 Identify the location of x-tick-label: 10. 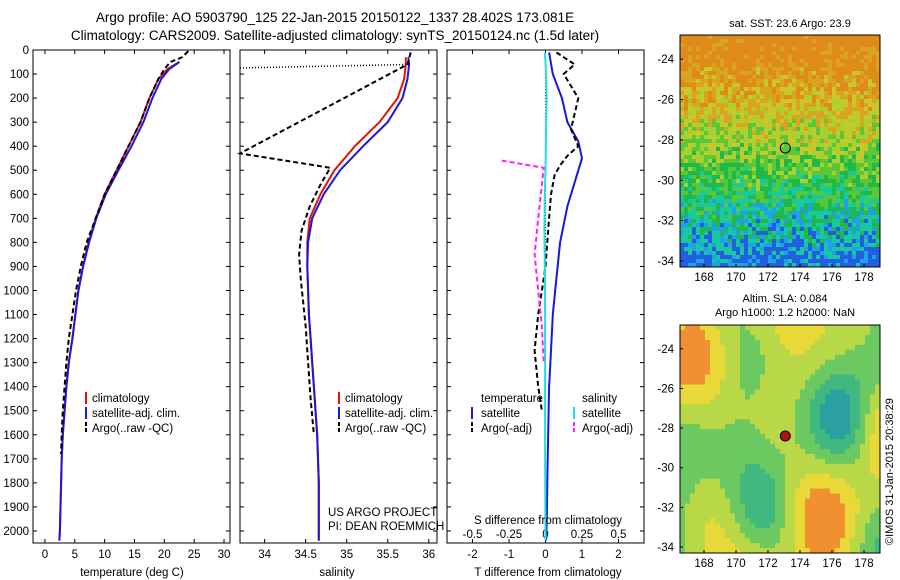
(104, 555).